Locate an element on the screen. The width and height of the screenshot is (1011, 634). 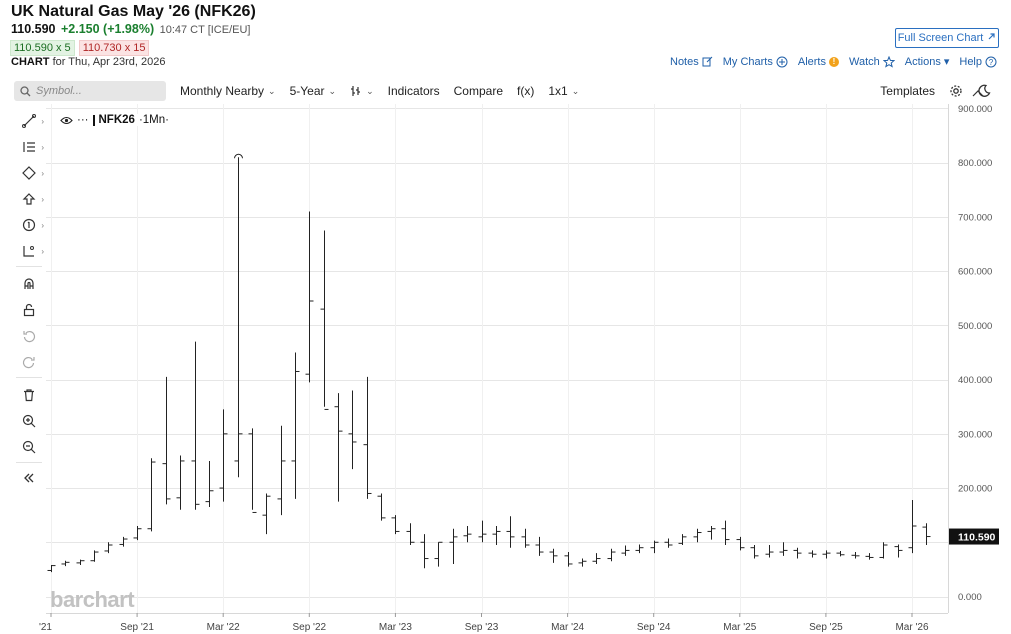
theme-icon is located at coordinates (984, 91).